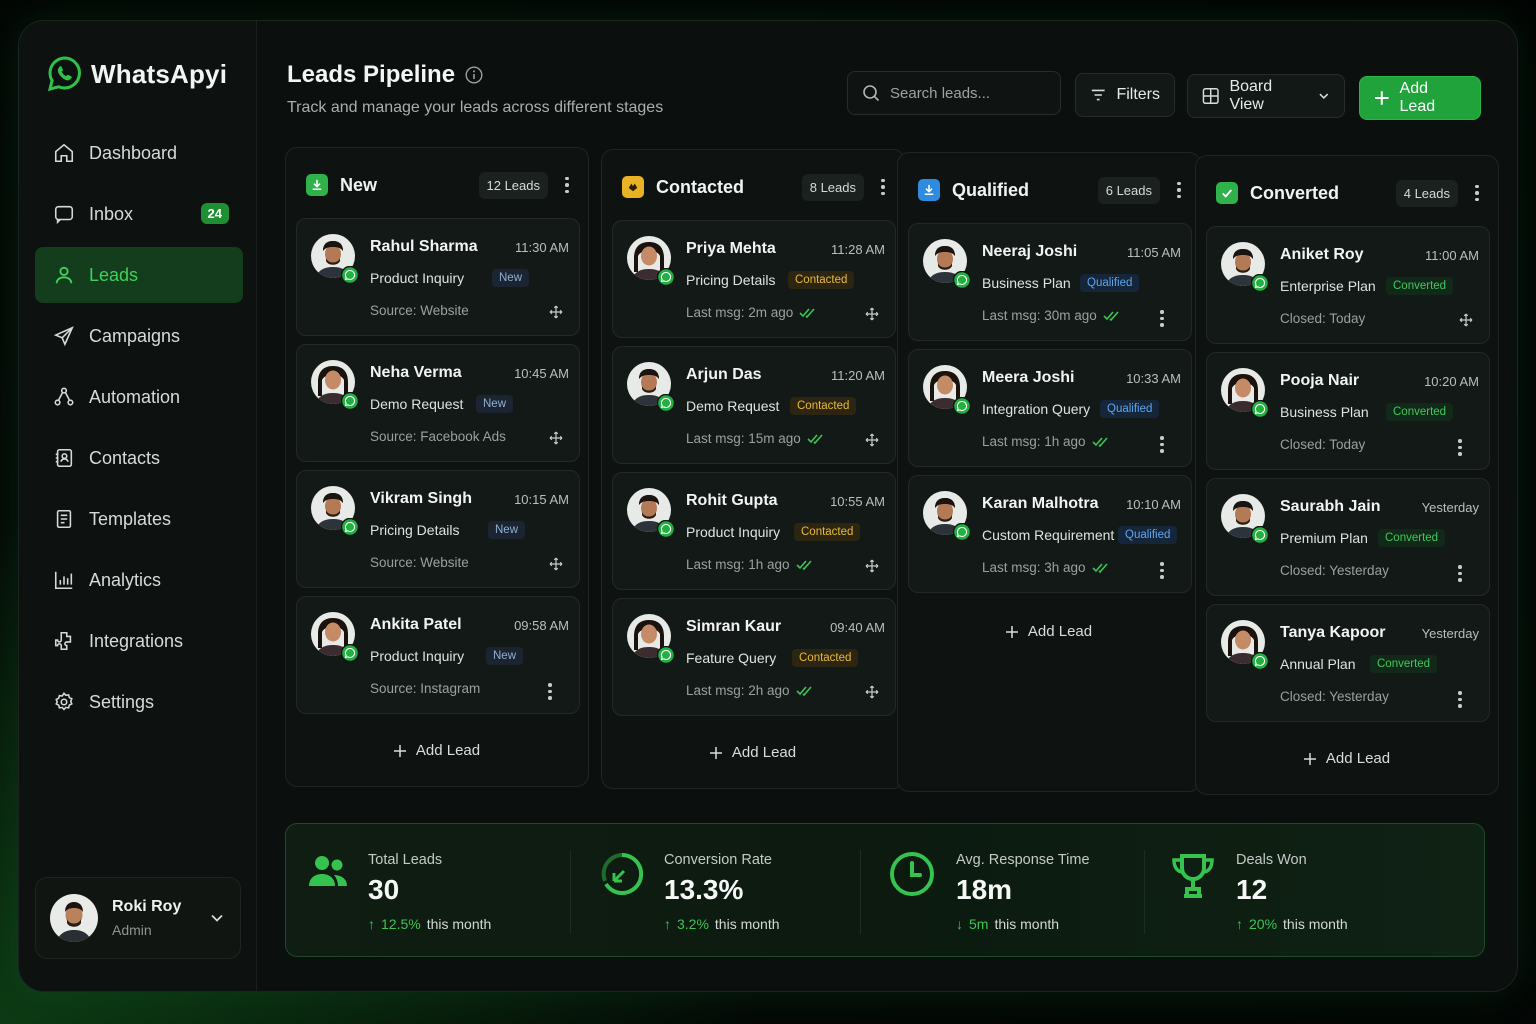  What do you see at coordinates (1034, 441) in the screenshot?
I see `lead-footer-text: Last msg: 1h ago` at bounding box center [1034, 441].